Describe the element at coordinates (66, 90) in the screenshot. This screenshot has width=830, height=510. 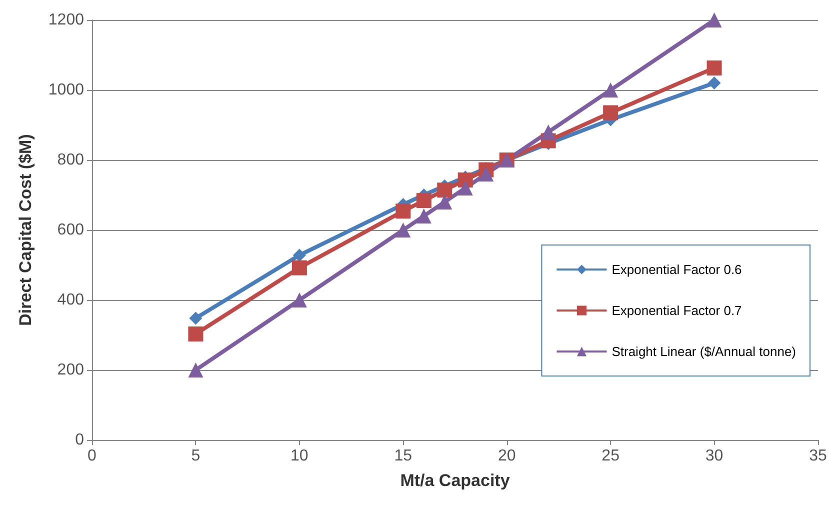
I see `y-tick-label: 1000` at that location.